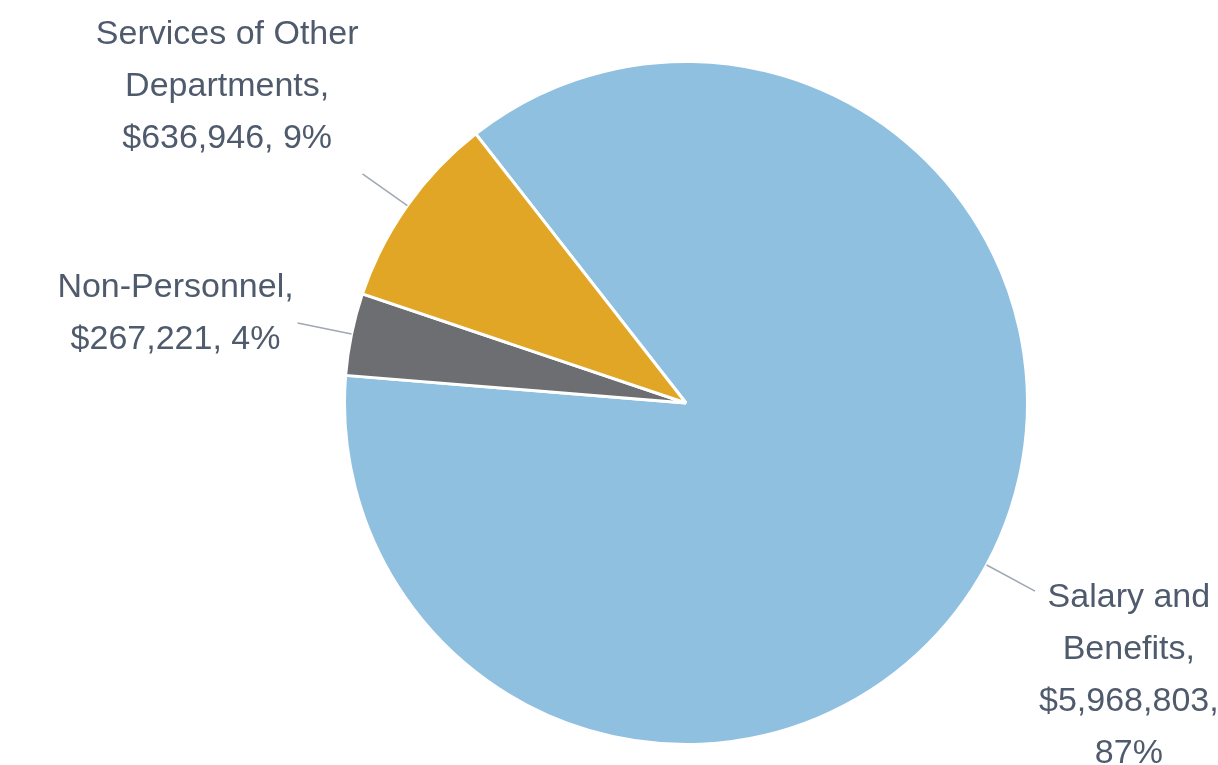  What do you see at coordinates (227, 84) in the screenshot?
I see `slice-label: Services of Other Departments, $636,946, 9%` at bounding box center [227, 84].